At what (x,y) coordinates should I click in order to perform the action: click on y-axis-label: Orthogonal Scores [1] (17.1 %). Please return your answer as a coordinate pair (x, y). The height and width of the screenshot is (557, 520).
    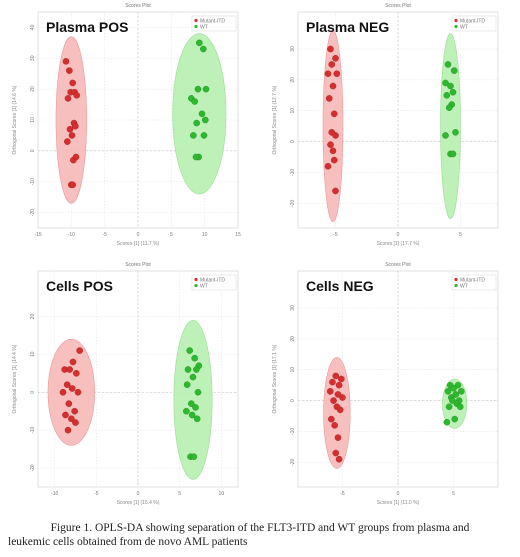
    Looking at the image, I should click on (275, 378).